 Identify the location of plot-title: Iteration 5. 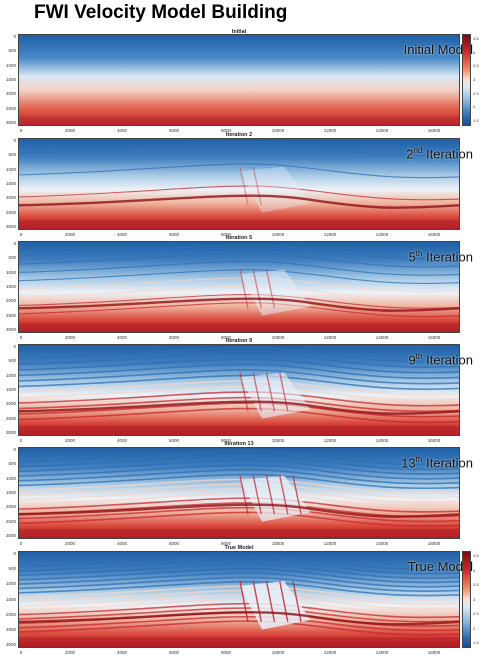
(239, 238).